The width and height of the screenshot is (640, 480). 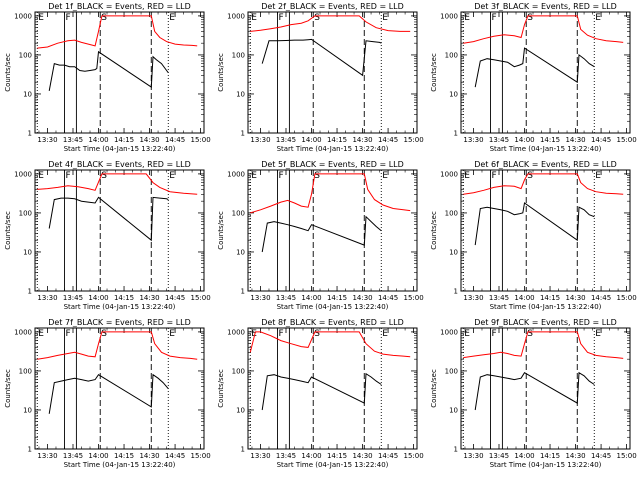 What do you see at coordinates (332, 322) in the screenshot?
I see `chart-title: Det 8f_BLACK = Events, RED = LLD` at bounding box center [332, 322].